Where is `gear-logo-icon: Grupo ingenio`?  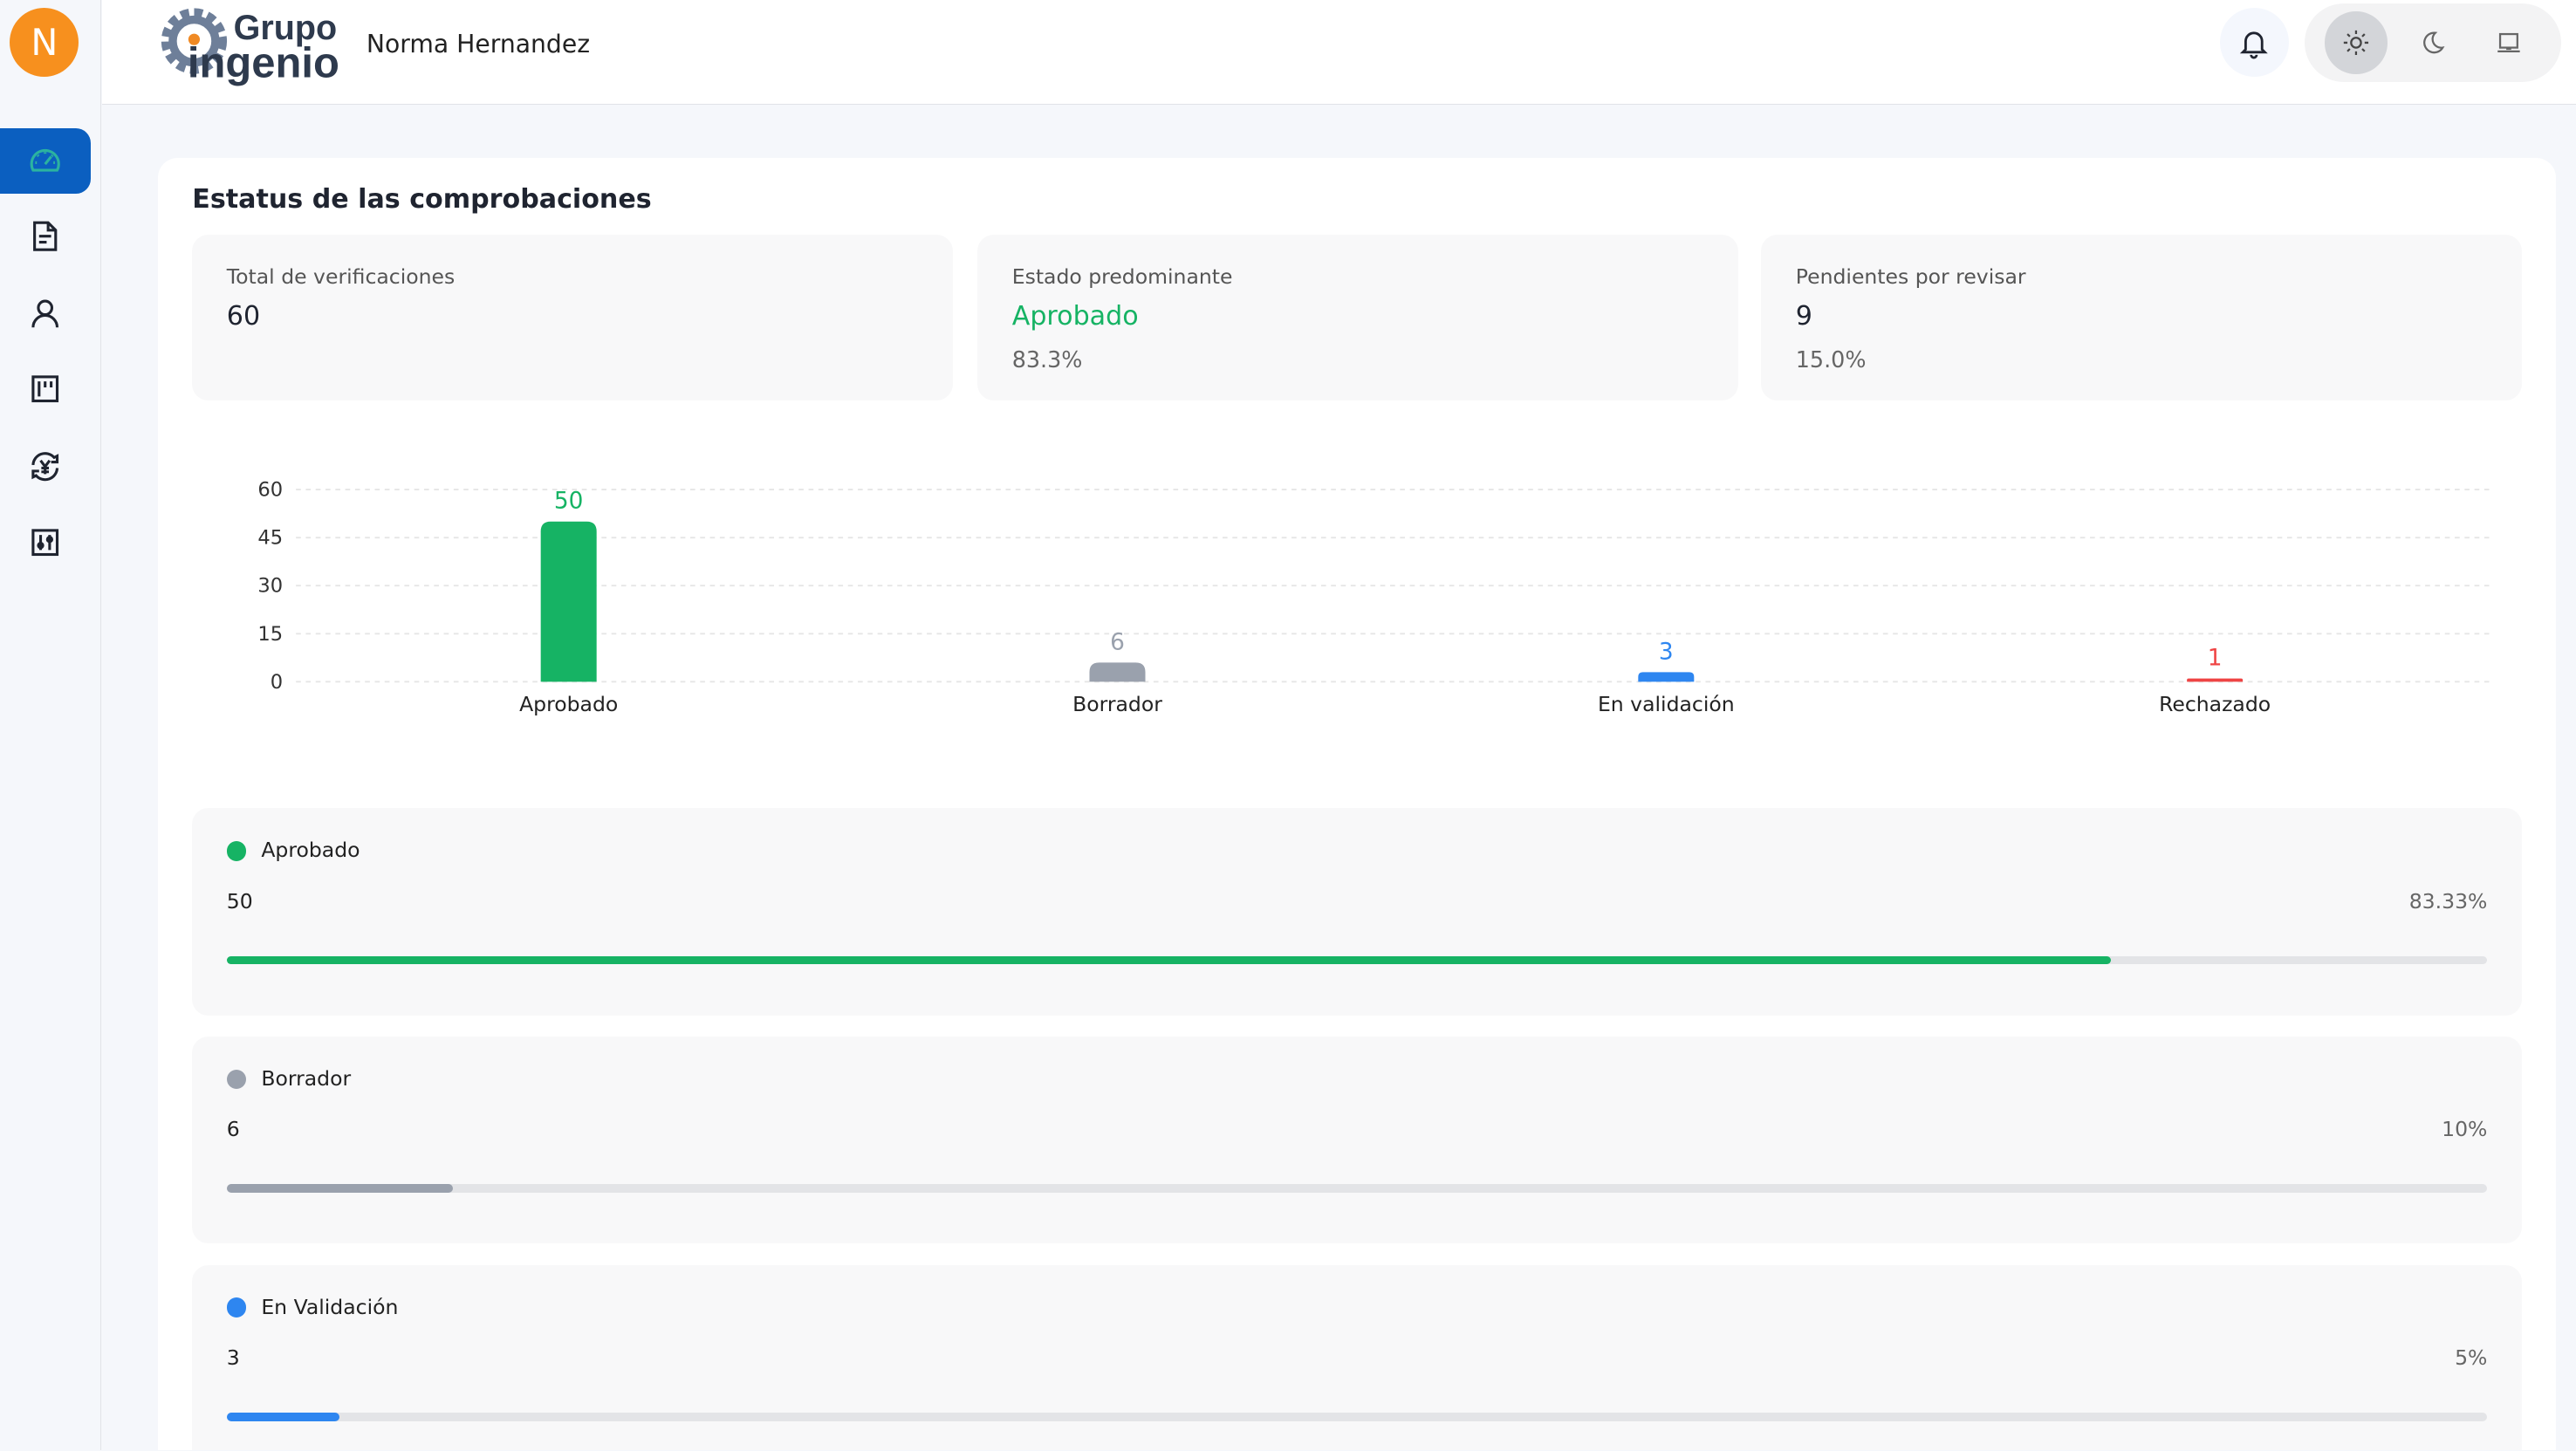
gear-logo-icon: Grupo ingenio is located at coordinates (250, 47).